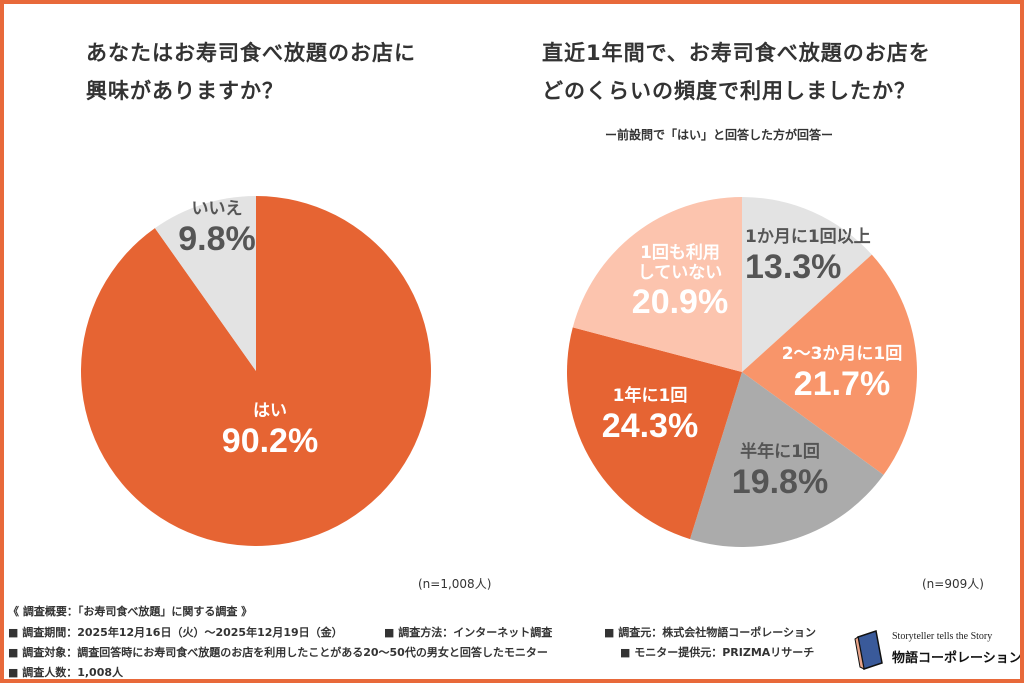 This screenshot has width=1024, height=683. Describe the element at coordinates (957, 658) in the screenshot. I see `logo-name: 物語コーポレーション` at that location.